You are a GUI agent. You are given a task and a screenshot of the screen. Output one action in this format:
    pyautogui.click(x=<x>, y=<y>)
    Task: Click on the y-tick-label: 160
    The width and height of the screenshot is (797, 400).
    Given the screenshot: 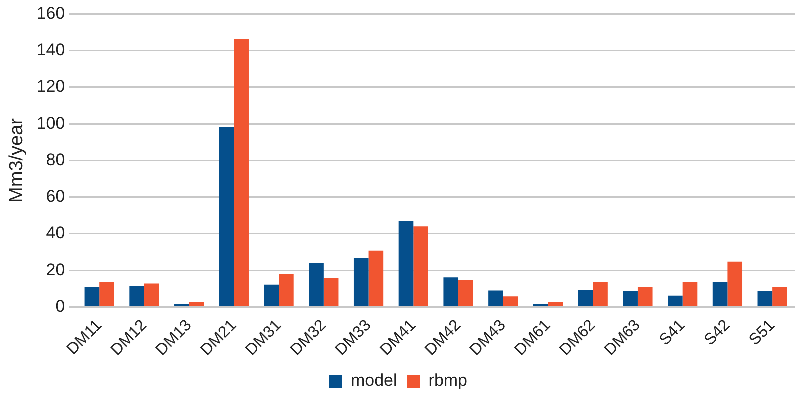 What is the action you would take?
    pyautogui.click(x=51, y=13)
    